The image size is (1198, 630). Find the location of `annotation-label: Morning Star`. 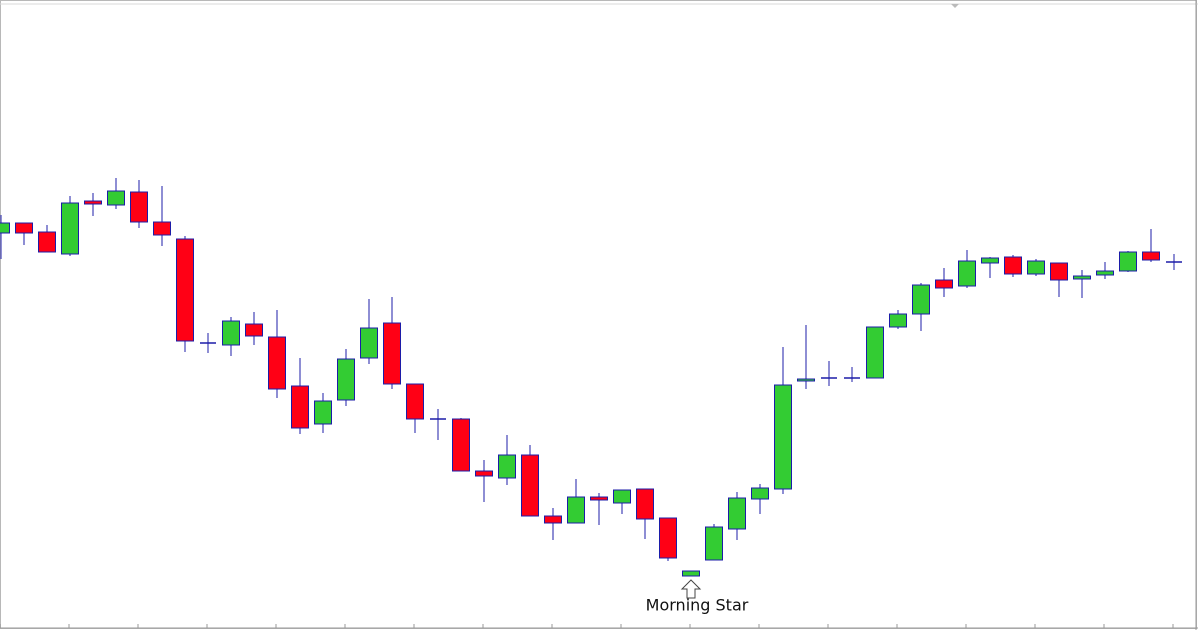

annotation-label: Morning Star is located at coordinates (697, 605).